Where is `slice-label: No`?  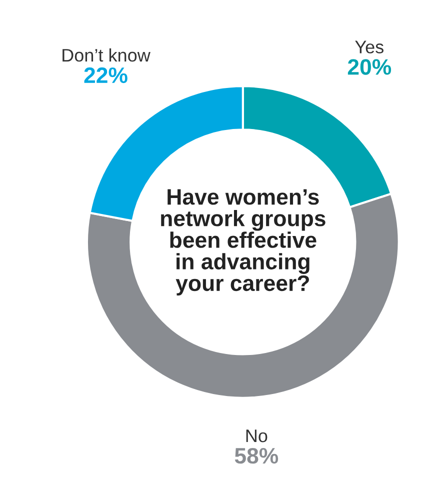
slice-label: No is located at coordinates (257, 436).